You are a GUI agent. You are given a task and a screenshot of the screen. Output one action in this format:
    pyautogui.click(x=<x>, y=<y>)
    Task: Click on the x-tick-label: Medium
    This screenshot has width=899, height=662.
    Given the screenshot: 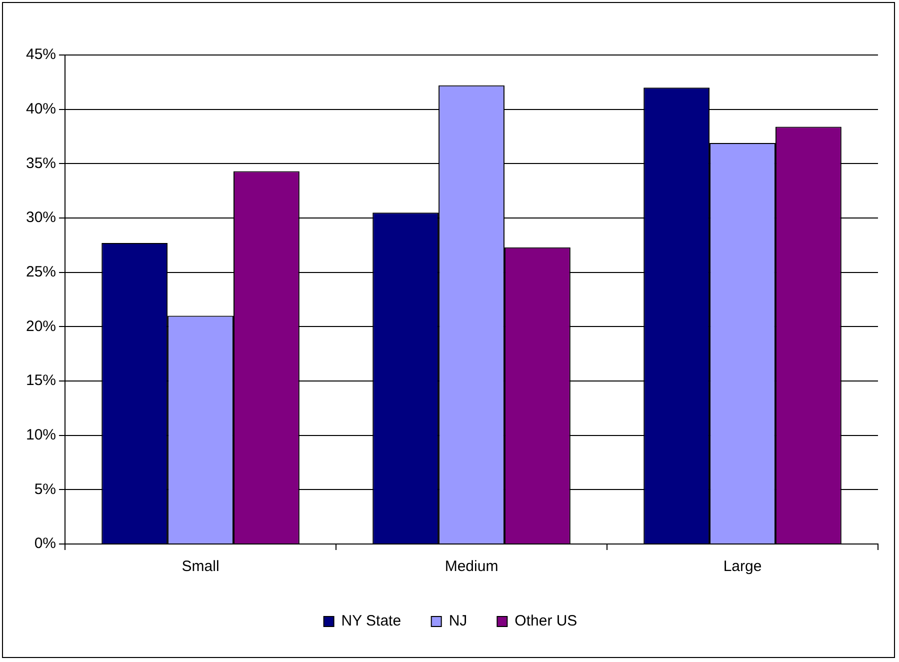 What is the action you would take?
    pyautogui.click(x=471, y=567)
    